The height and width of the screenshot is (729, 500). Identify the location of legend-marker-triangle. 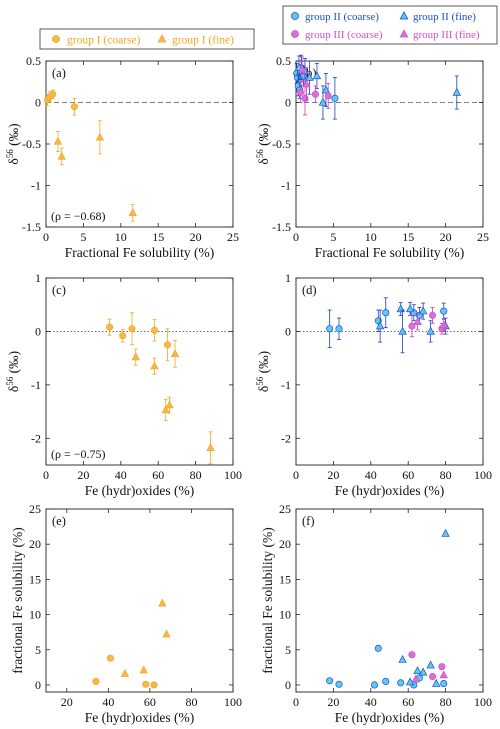
(404, 15).